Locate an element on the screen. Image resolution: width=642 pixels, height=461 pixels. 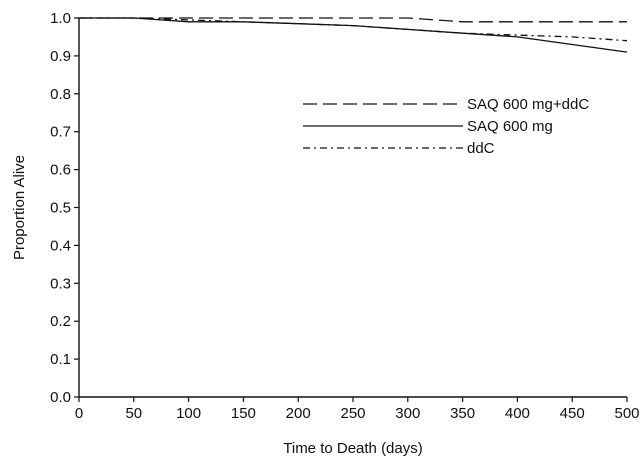
x-tick-label: 300 is located at coordinates (407, 413).